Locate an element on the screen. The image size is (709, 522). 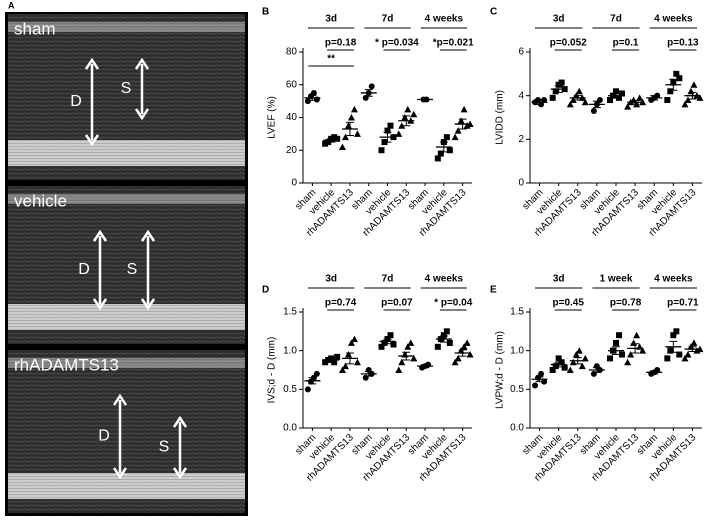
y-tick-label: 20 is located at coordinates (292, 150).